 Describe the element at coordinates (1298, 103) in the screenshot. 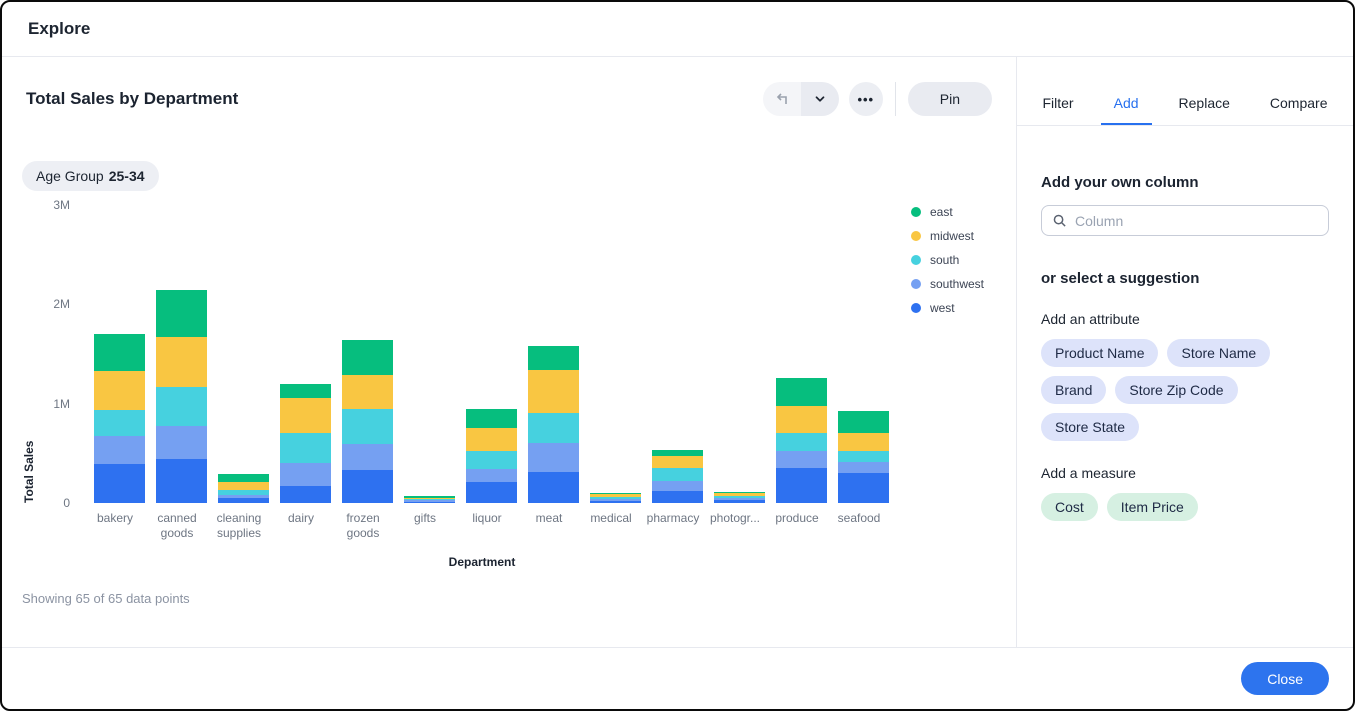

I see `tab-compare: Compare` at that location.